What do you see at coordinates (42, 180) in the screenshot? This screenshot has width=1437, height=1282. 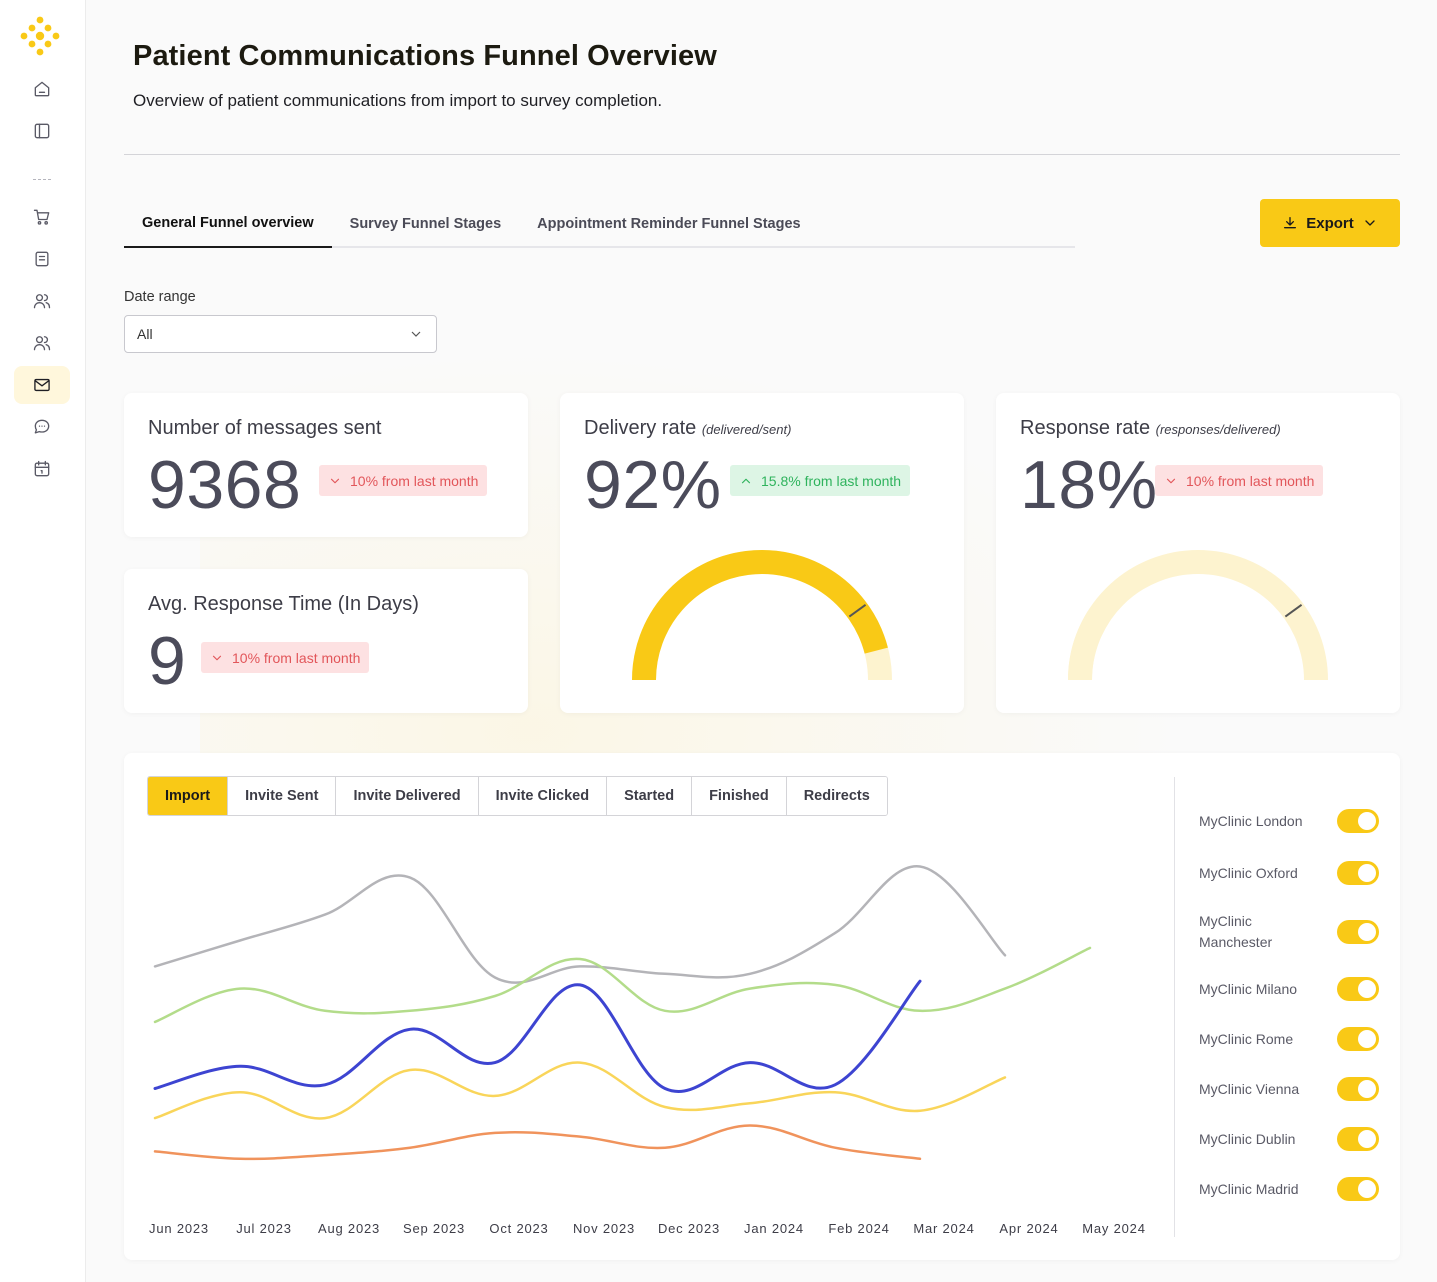 I see `sidebar-divider` at bounding box center [42, 180].